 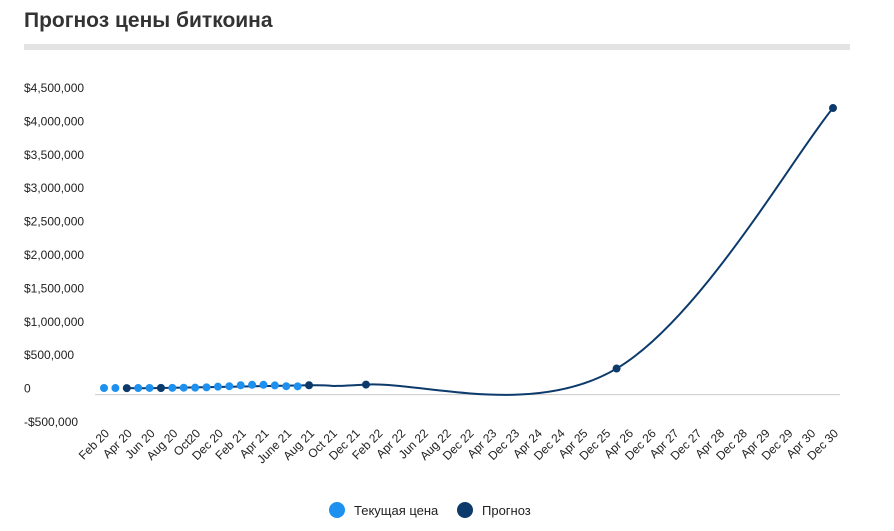 What do you see at coordinates (396, 510) in the screenshot?
I see `legend-current-label: Текущая цена` at bounding box center [396, 510].